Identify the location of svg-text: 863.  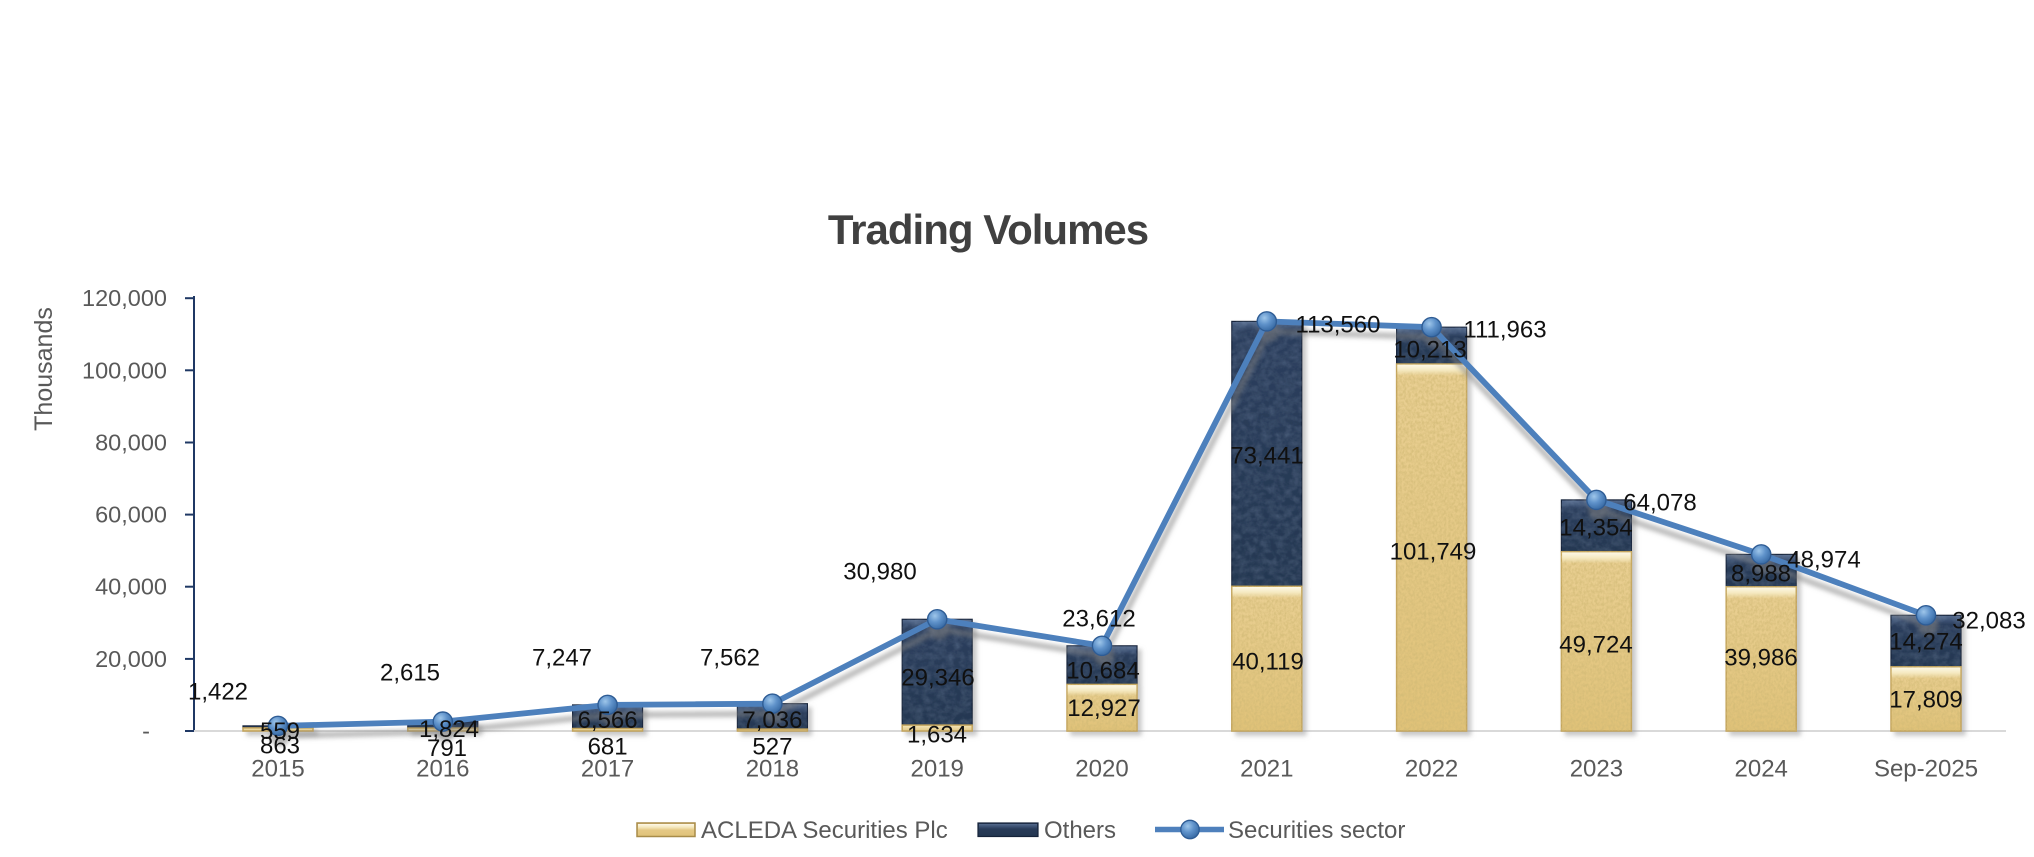
(280, 746).